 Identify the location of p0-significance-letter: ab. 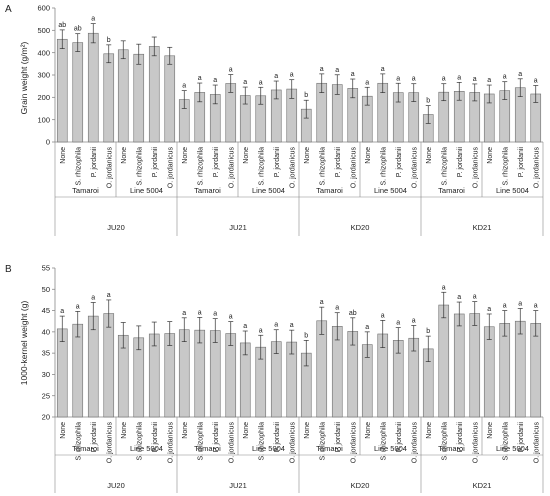
(62, 25).